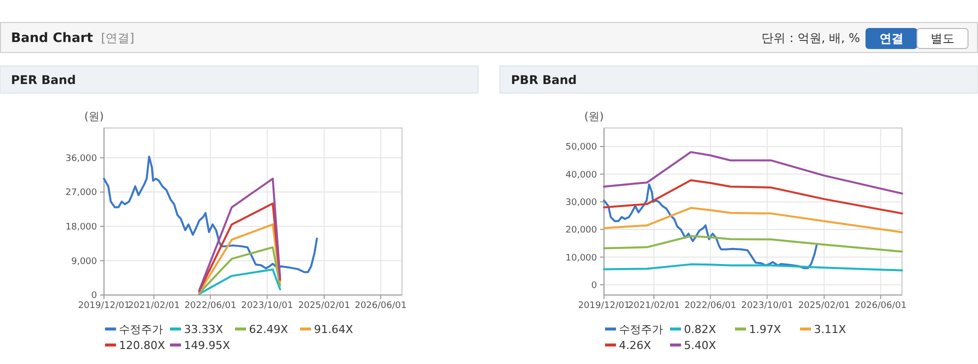 The height and width of the screenshot is (364, 978). Describe the element at coordinates (700, 329) in the screenshot. I see `legend-label: 0.82X` at that location.